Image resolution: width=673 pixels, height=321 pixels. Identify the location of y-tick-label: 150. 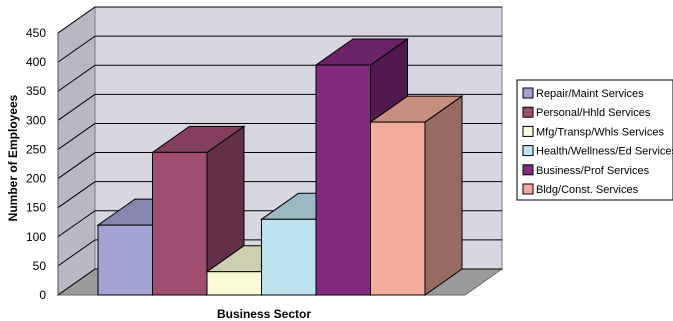
(36, 208).